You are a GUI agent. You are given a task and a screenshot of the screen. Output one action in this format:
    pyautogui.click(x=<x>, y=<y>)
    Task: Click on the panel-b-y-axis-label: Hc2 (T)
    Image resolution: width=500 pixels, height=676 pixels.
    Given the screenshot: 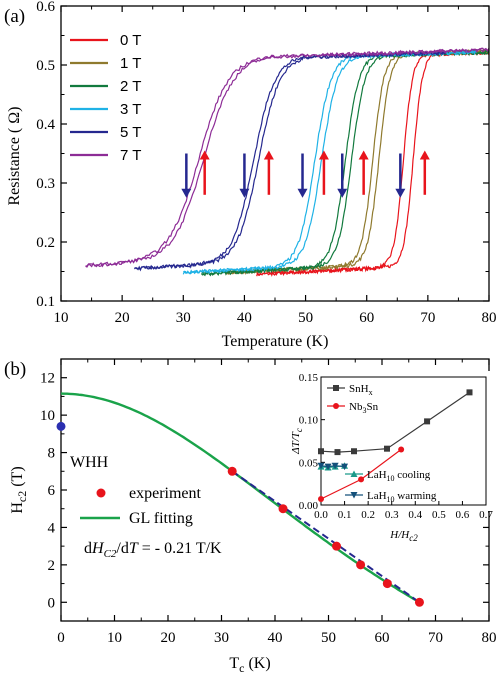 What is the action you would take?
    pyautogui.click(x=19, y=489)
    